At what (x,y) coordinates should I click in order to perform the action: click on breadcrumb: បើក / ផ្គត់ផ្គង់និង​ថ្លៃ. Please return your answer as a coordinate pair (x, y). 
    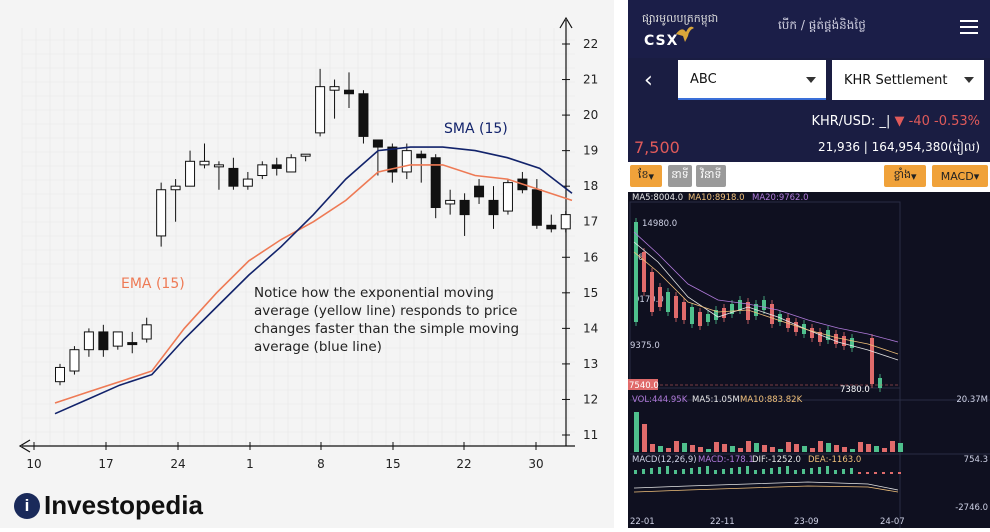
    Looking at the image, I should click on (822, 25).